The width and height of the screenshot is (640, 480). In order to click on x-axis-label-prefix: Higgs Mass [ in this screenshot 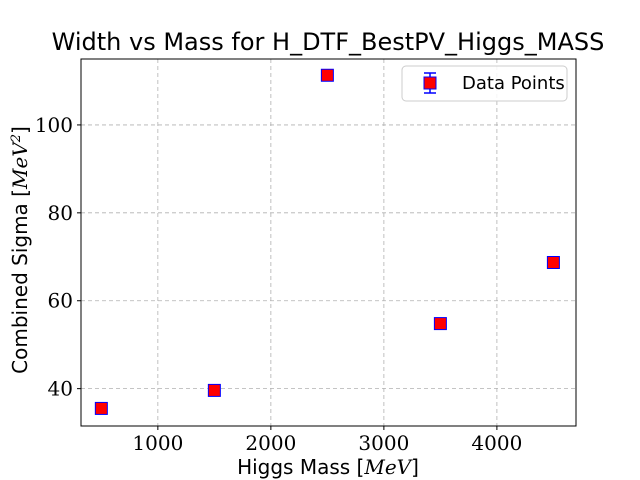, I will do `click(300, 467)`.